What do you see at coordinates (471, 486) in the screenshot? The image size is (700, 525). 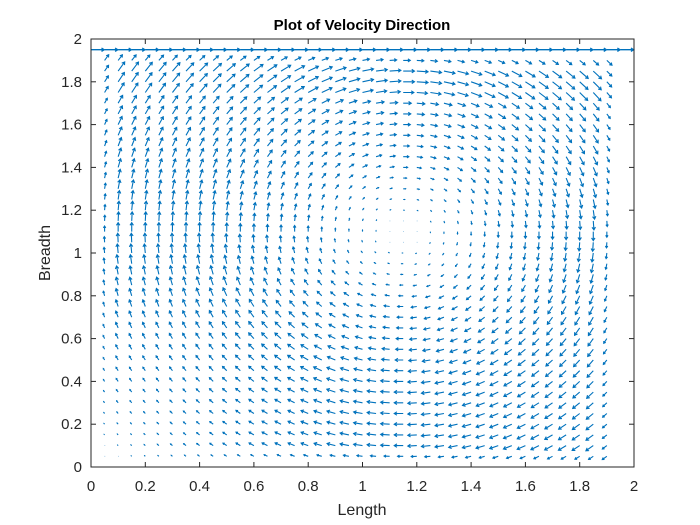 I see `x-tick-label: 1.4` at bounding box center [471, 486].